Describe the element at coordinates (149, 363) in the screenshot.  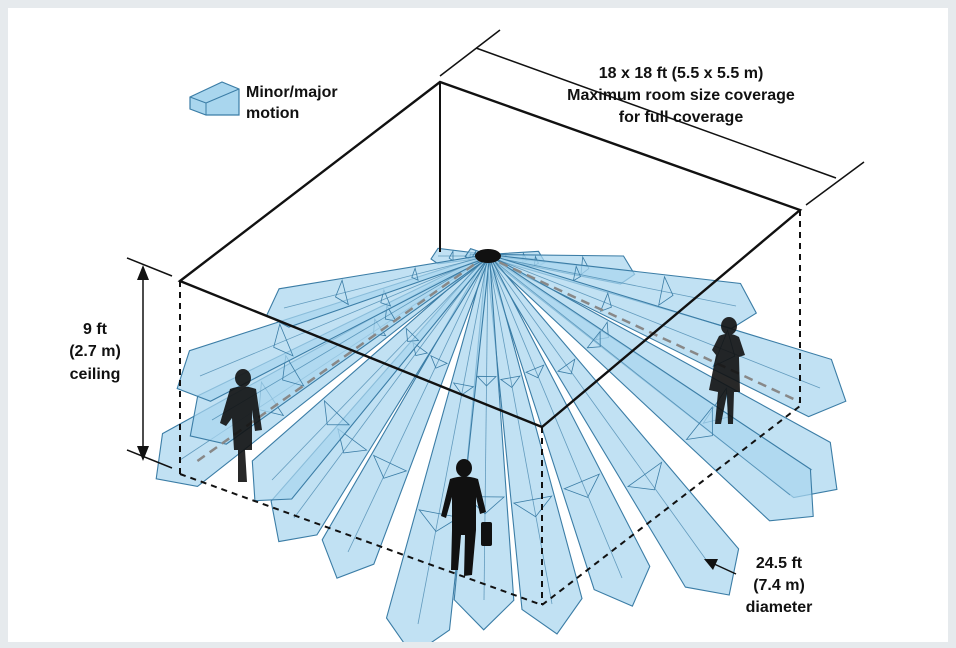
I see `ceiling-height-dimension` at that location.